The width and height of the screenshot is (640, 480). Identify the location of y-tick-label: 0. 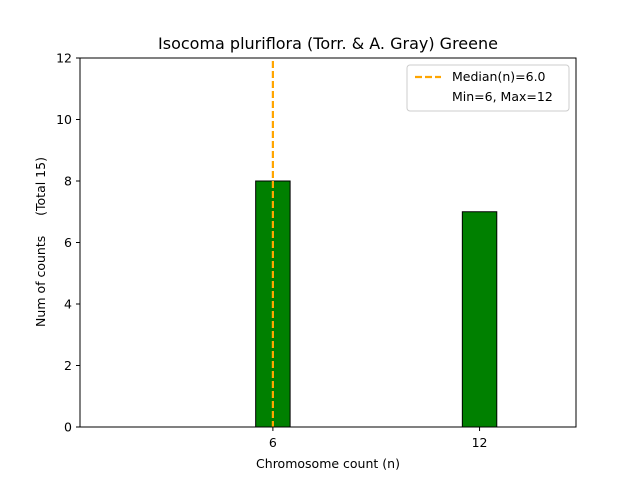
(68, 427).